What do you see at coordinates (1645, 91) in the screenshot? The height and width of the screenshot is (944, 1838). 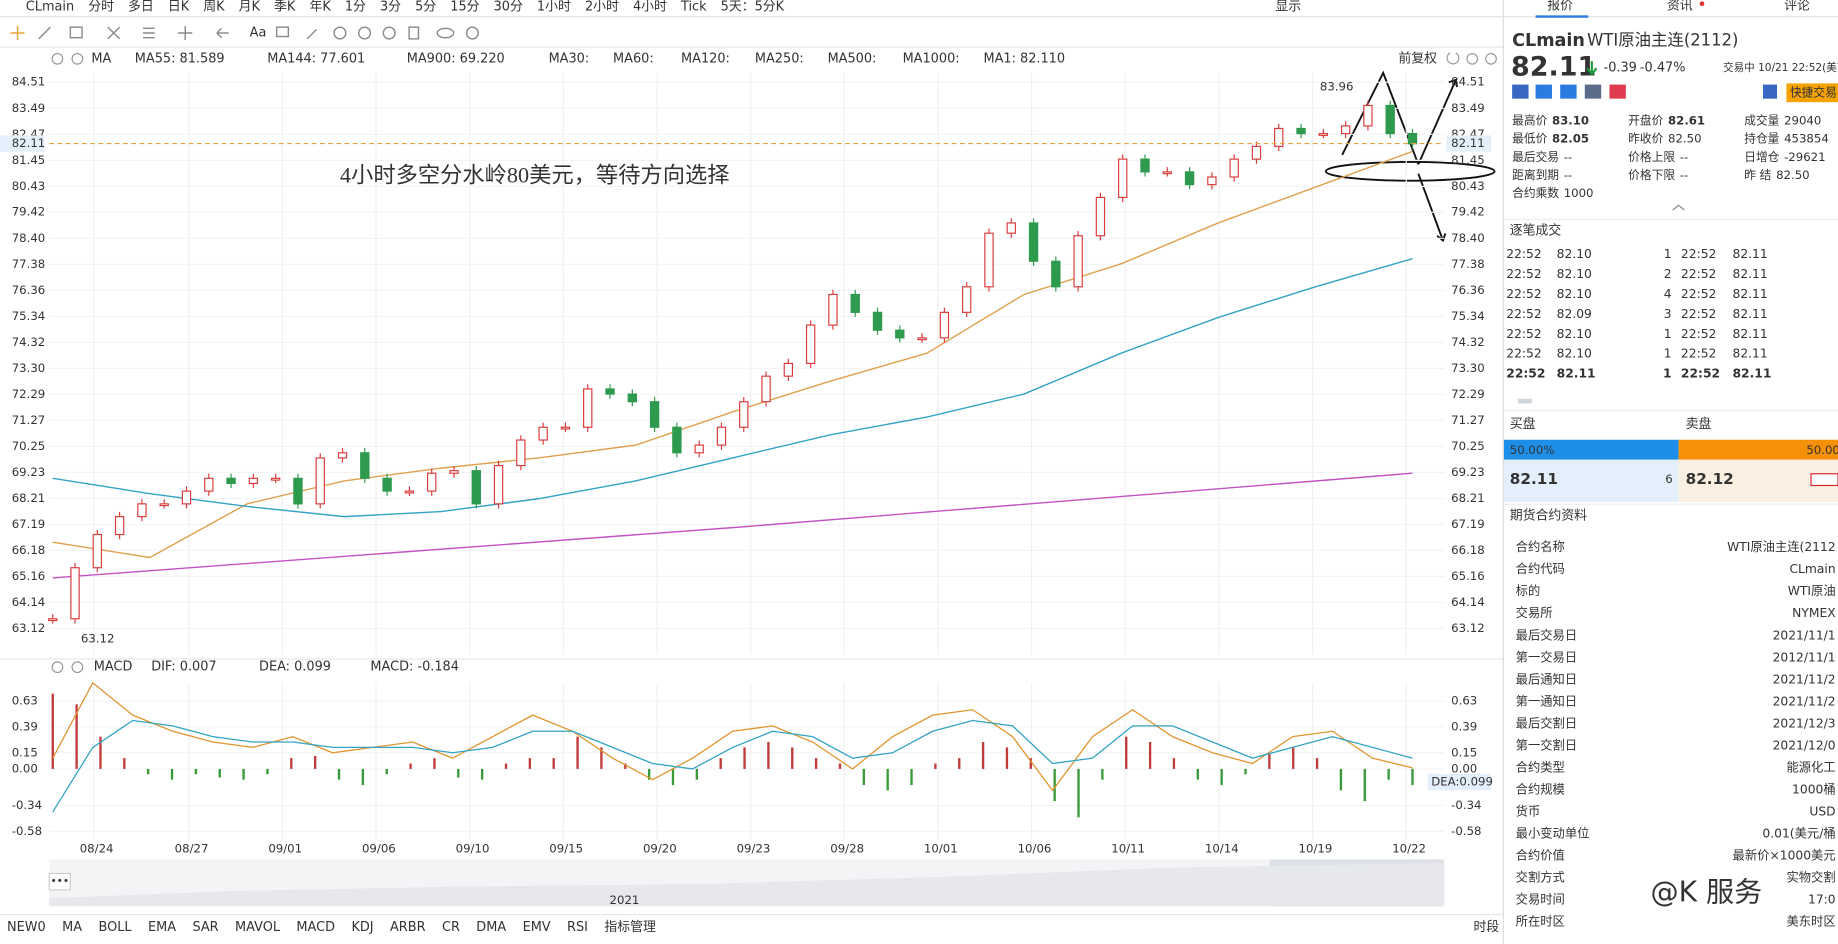 I see `market-icons` at bounding box center [1645, 91].